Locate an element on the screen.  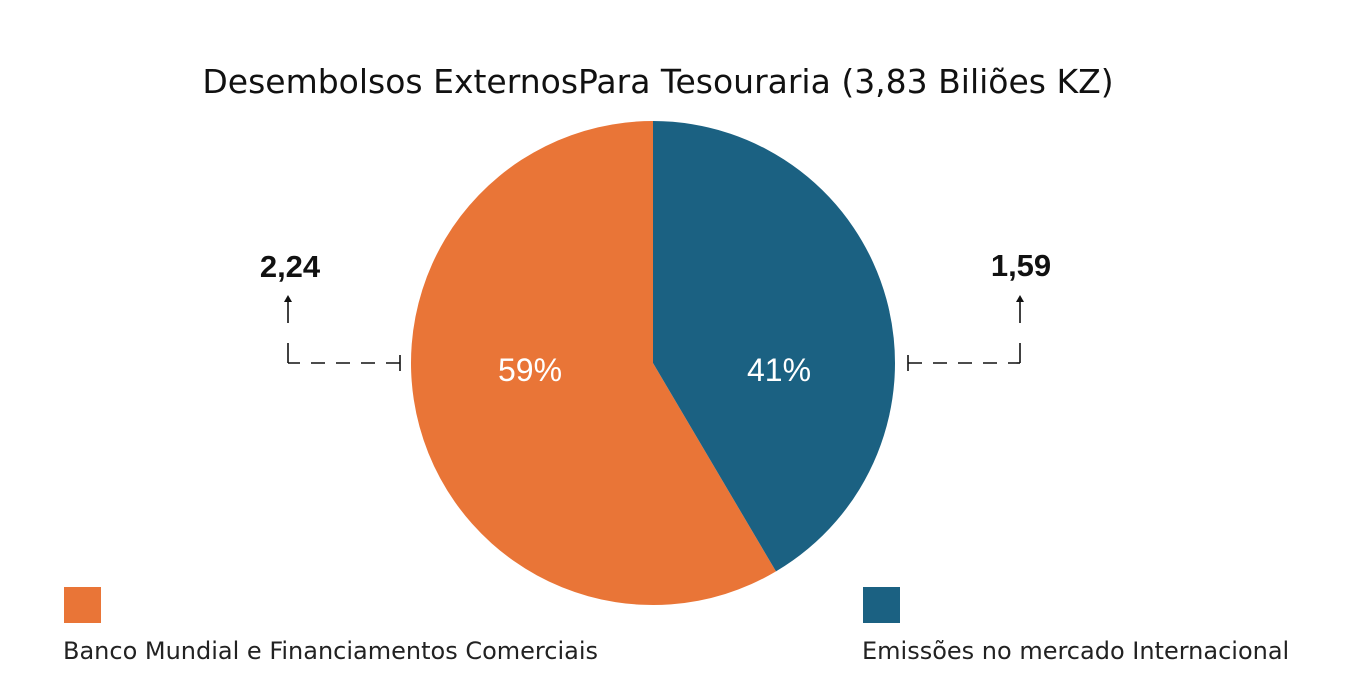
callout-left-arrowhead is located at coordinates (288, 298).